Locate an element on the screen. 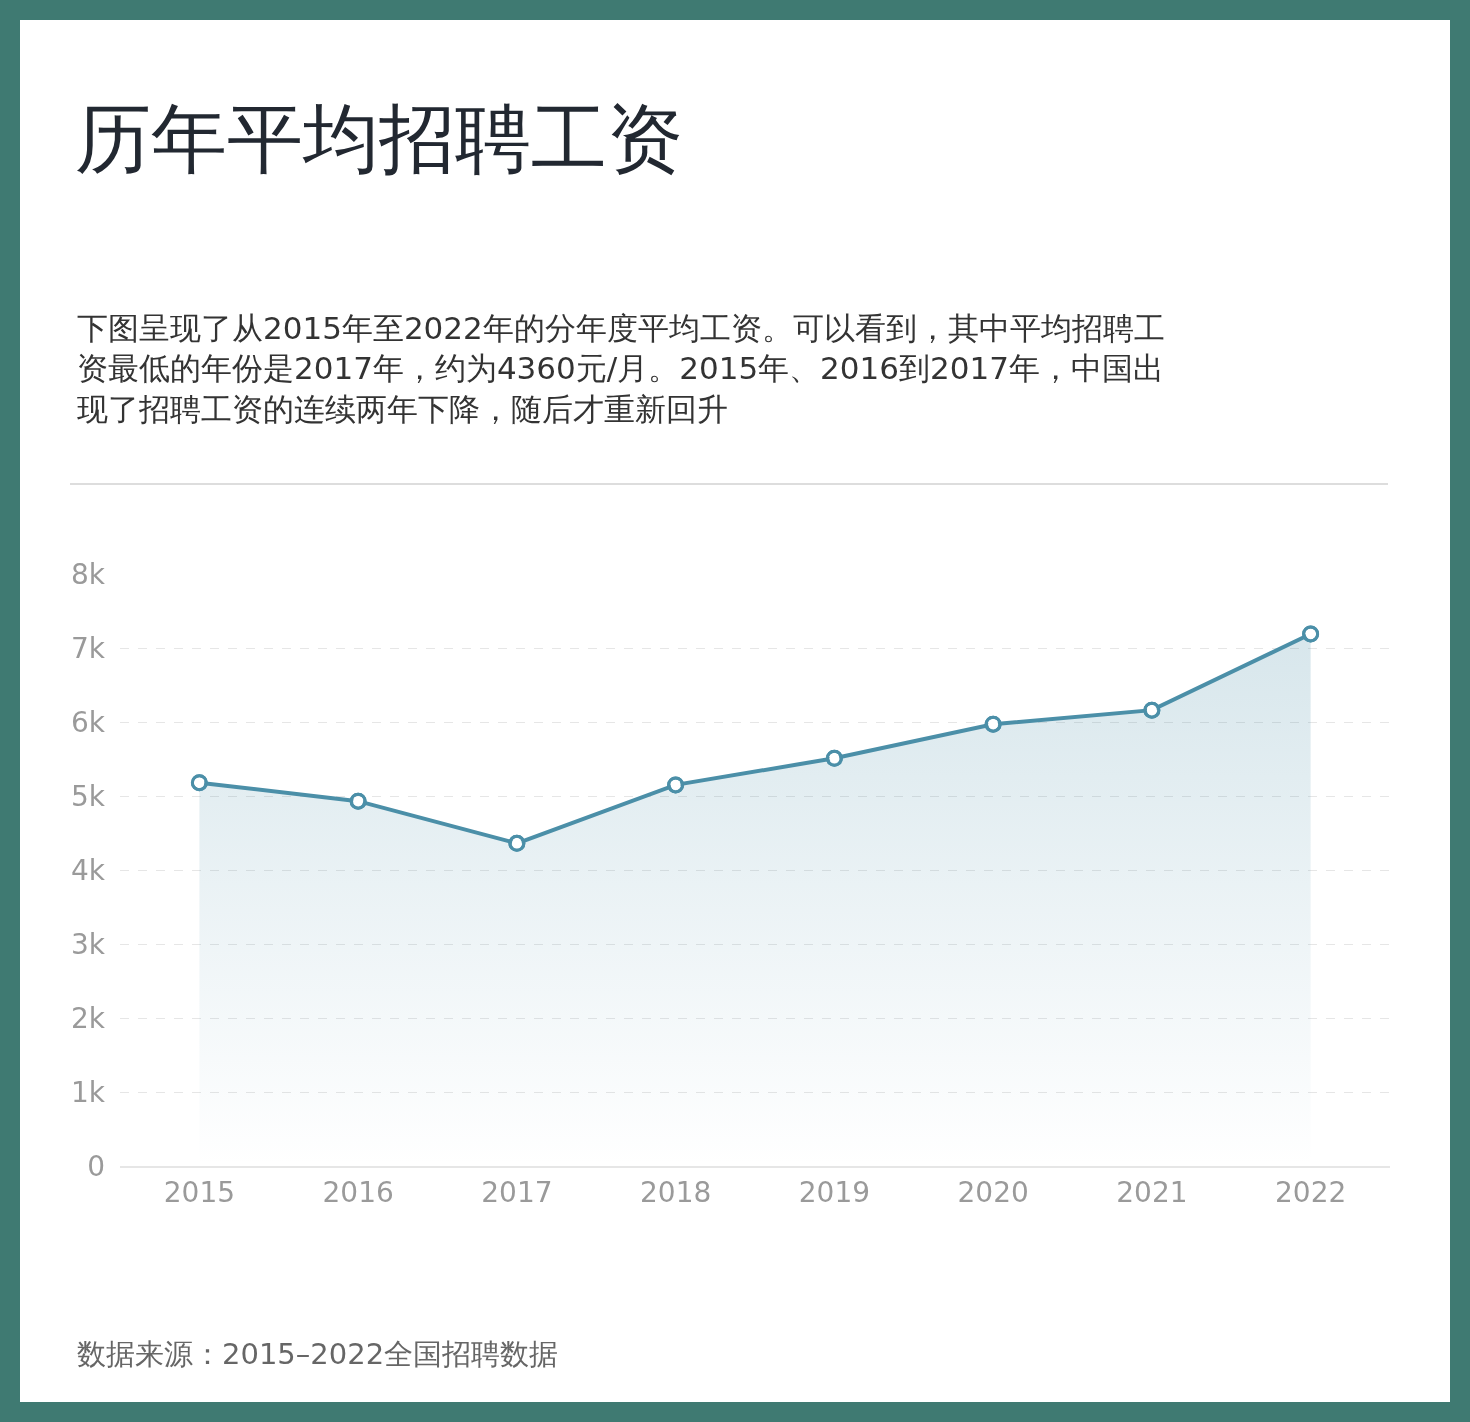 This screenshot has height=1422, width=1470. x-tick-label: 2019 is located at coordinates (834, 1192).